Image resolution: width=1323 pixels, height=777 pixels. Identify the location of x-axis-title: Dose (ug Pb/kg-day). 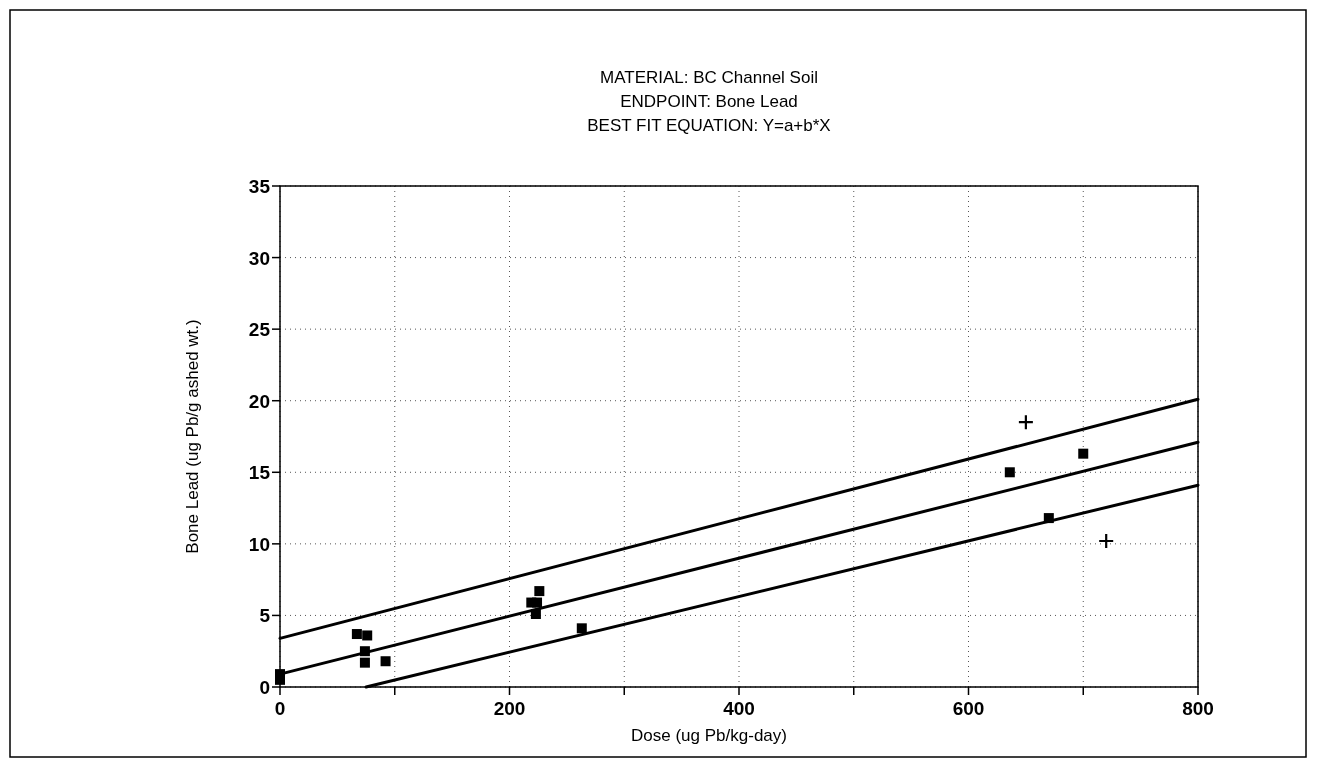
(709, 735).